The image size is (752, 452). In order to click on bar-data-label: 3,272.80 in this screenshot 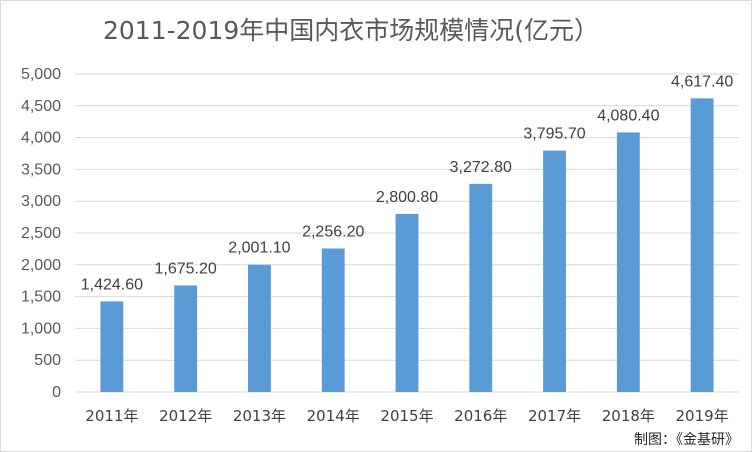, I will do `click(481, 167)`.